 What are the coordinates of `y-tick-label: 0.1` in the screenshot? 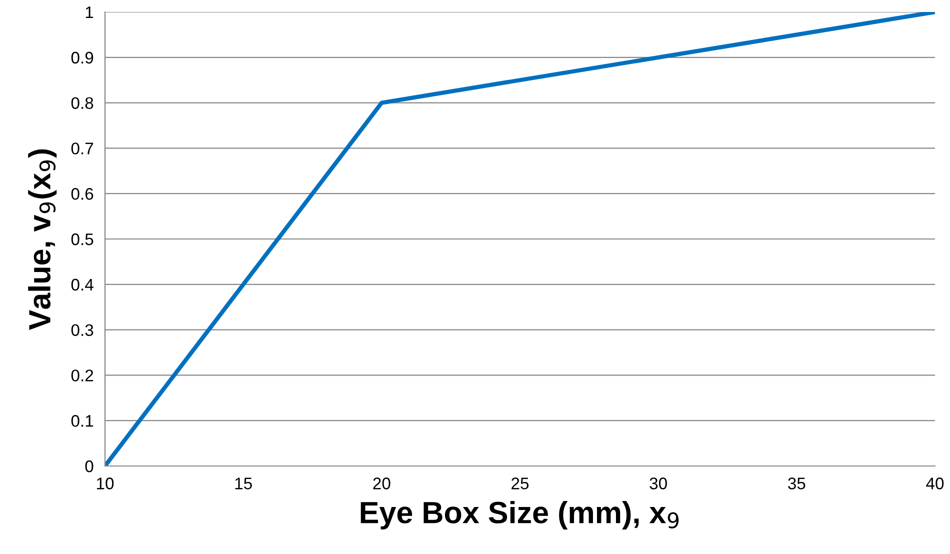 It's located at (82, 421).